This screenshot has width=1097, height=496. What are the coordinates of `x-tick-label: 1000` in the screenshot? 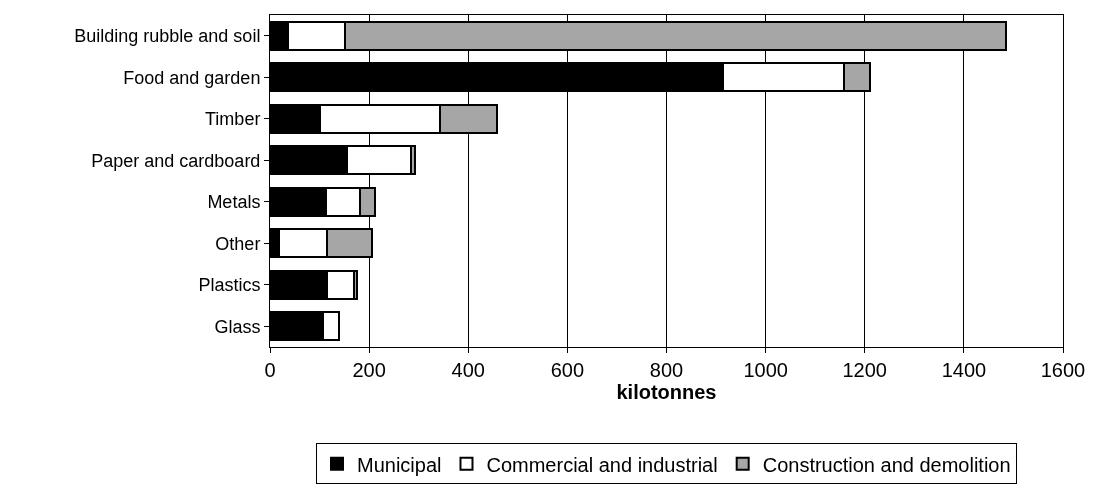 It's located at (765, 370).